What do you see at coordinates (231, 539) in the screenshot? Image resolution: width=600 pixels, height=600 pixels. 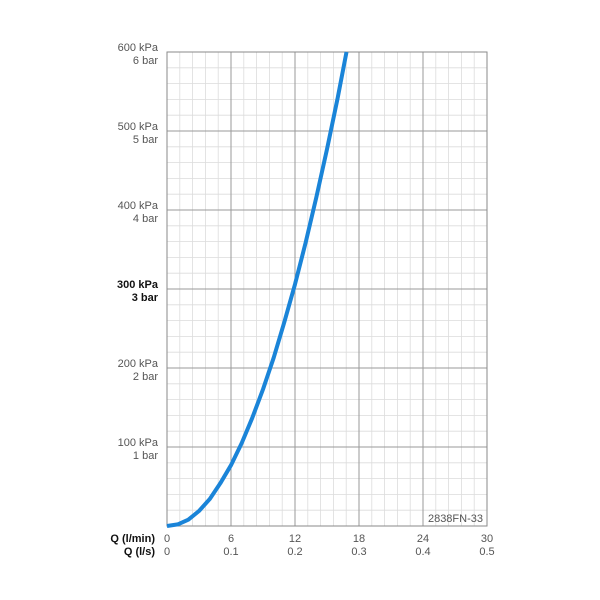 I see `x-tick-label-primary: 6` at bounding box center [231, 539].